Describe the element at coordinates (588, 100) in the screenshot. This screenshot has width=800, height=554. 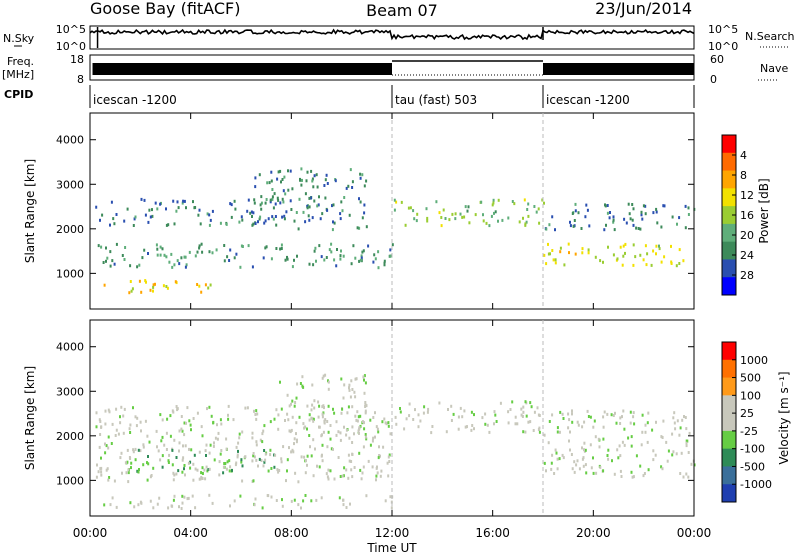
I see `cpid-segment-label: icescan -1200` at that location.